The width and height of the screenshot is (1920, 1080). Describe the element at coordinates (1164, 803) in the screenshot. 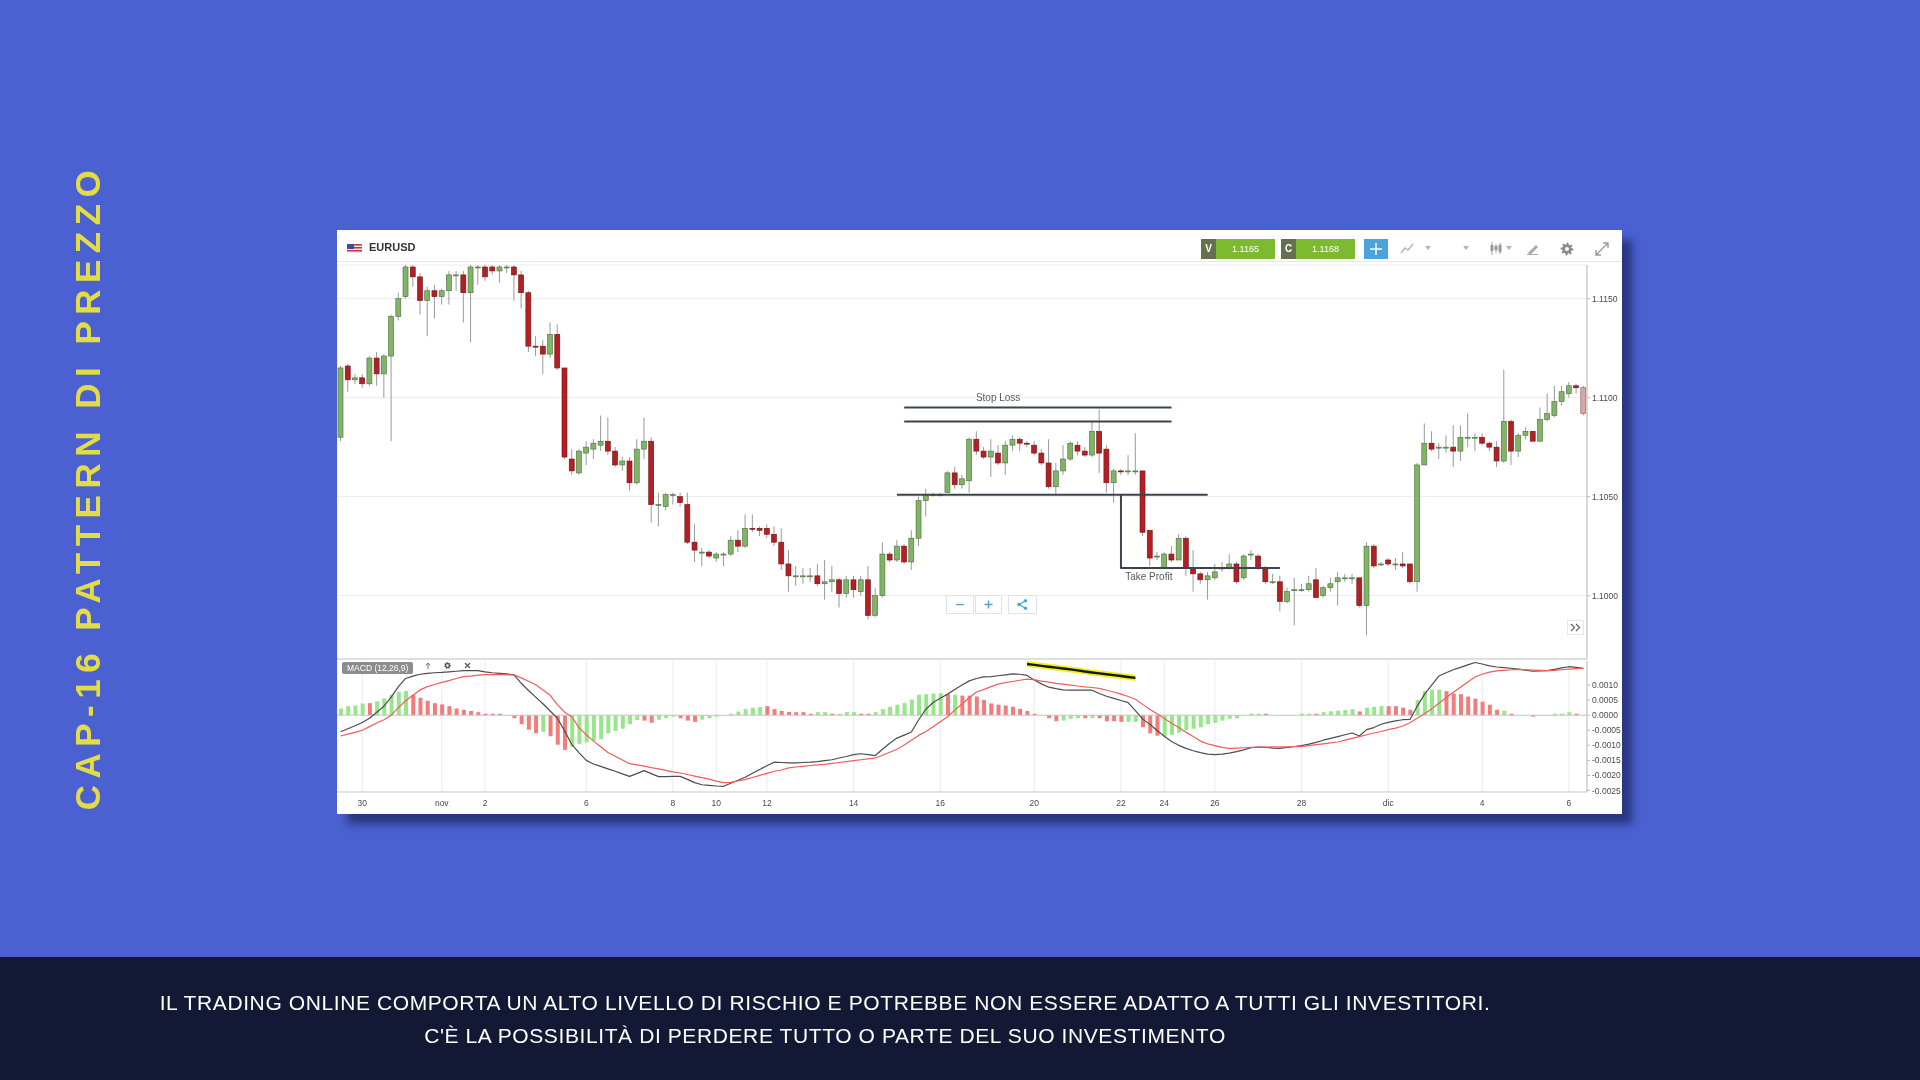

I see `x-tick-label: 24` at that location.